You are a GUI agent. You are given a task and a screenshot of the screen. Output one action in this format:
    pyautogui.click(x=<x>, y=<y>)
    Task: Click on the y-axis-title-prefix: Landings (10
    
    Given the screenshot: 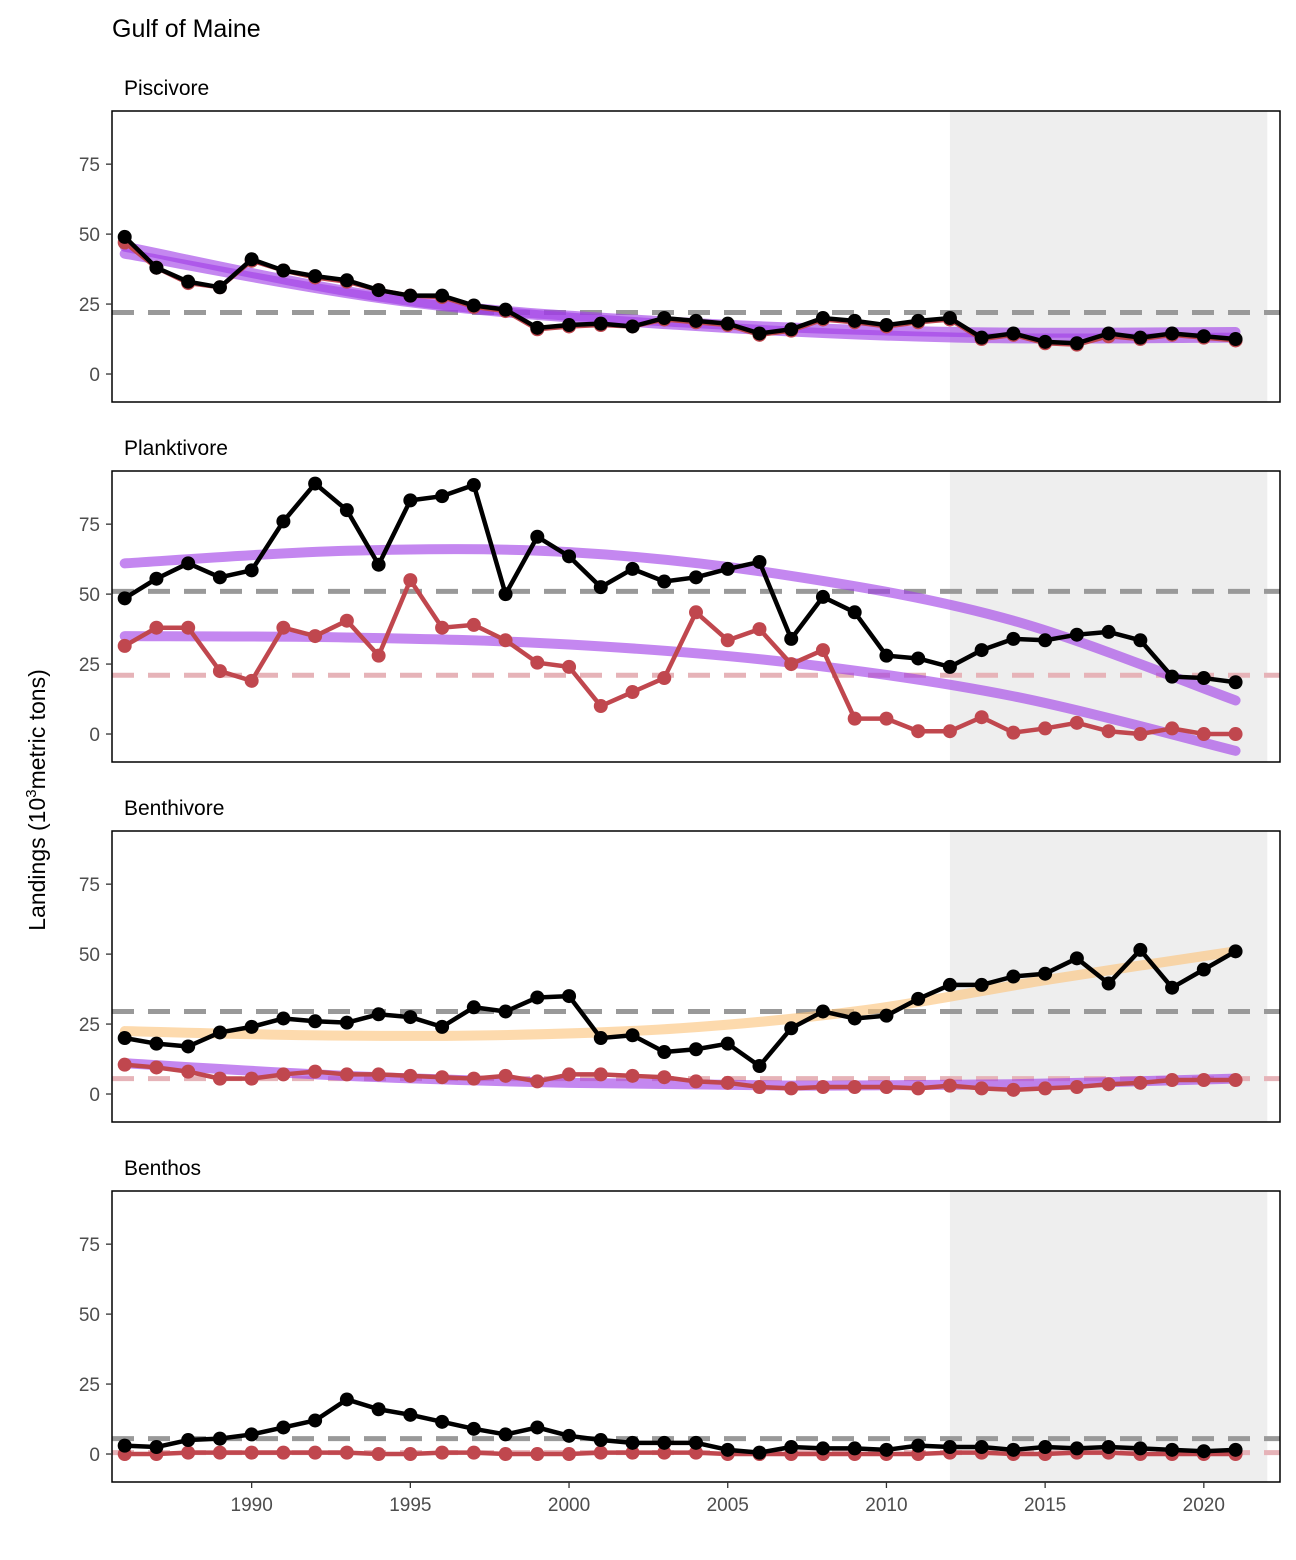 What is the action you would take?
    pyautogui.click(x=37, y=864)
    